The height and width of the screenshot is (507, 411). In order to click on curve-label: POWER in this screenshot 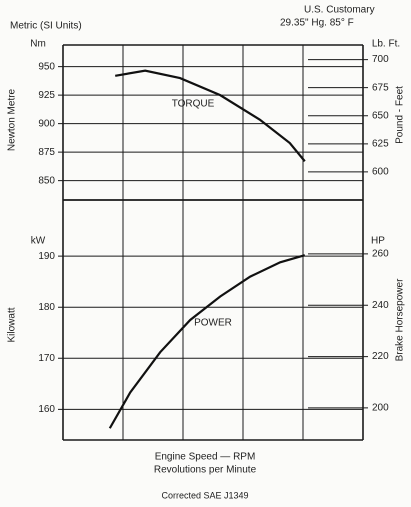, I will do `click(213, 323)`.